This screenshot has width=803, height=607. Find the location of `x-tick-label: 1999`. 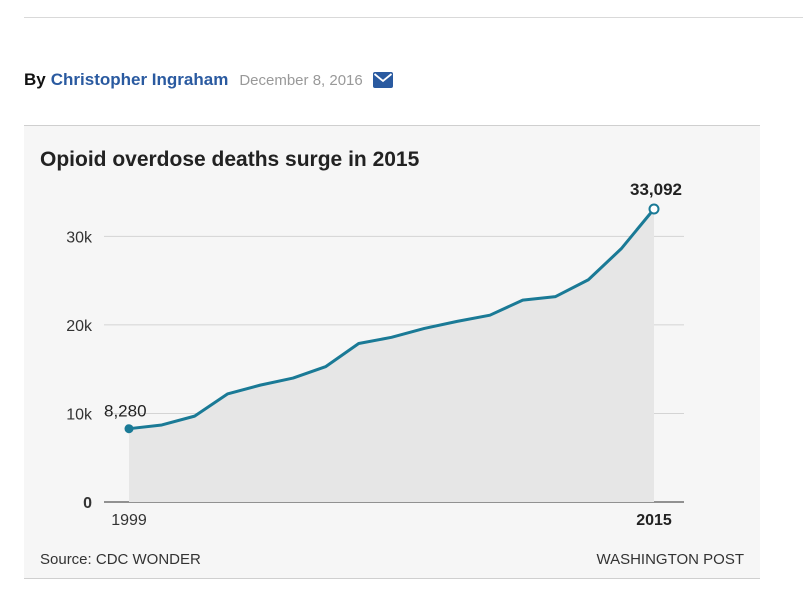

x-tick-label: 1999 is located at coordinates (129, 520).